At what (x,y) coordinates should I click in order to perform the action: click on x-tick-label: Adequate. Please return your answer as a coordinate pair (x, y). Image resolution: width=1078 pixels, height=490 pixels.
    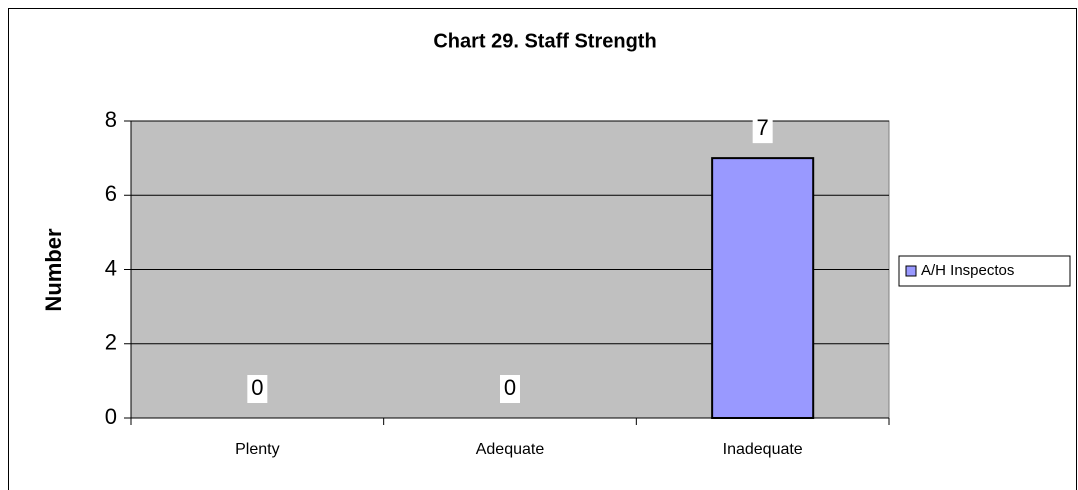
    Looking at the image, I should click on (510, 449).